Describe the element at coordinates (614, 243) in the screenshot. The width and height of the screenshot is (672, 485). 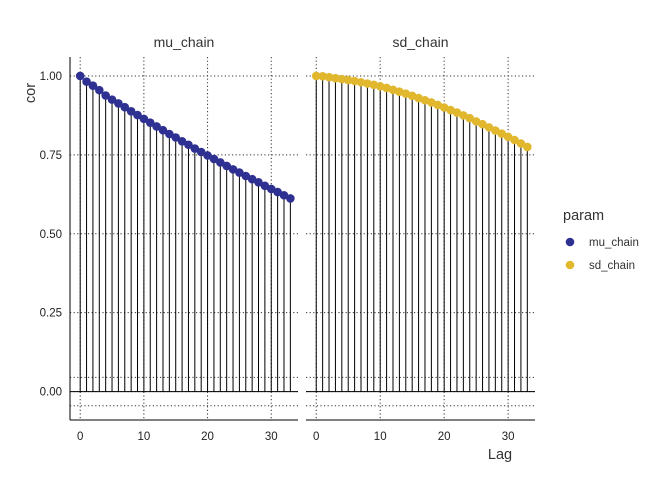
I see `legend-label-mu_chain: mu_chain` at that location.